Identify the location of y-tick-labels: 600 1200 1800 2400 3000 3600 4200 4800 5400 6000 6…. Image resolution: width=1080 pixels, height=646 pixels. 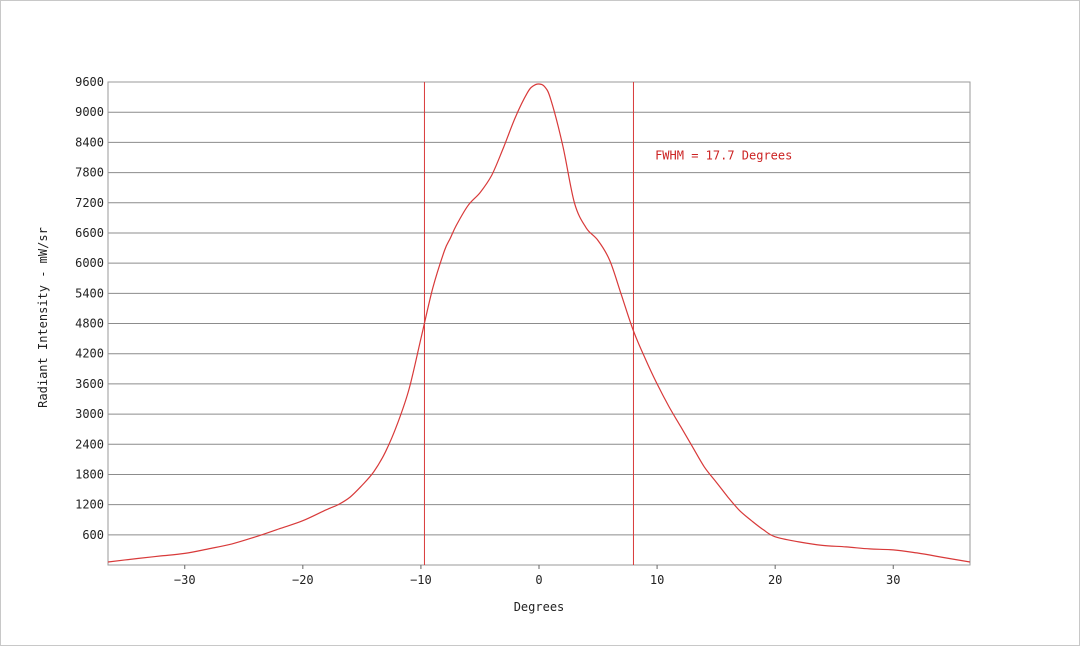
(89, 308).